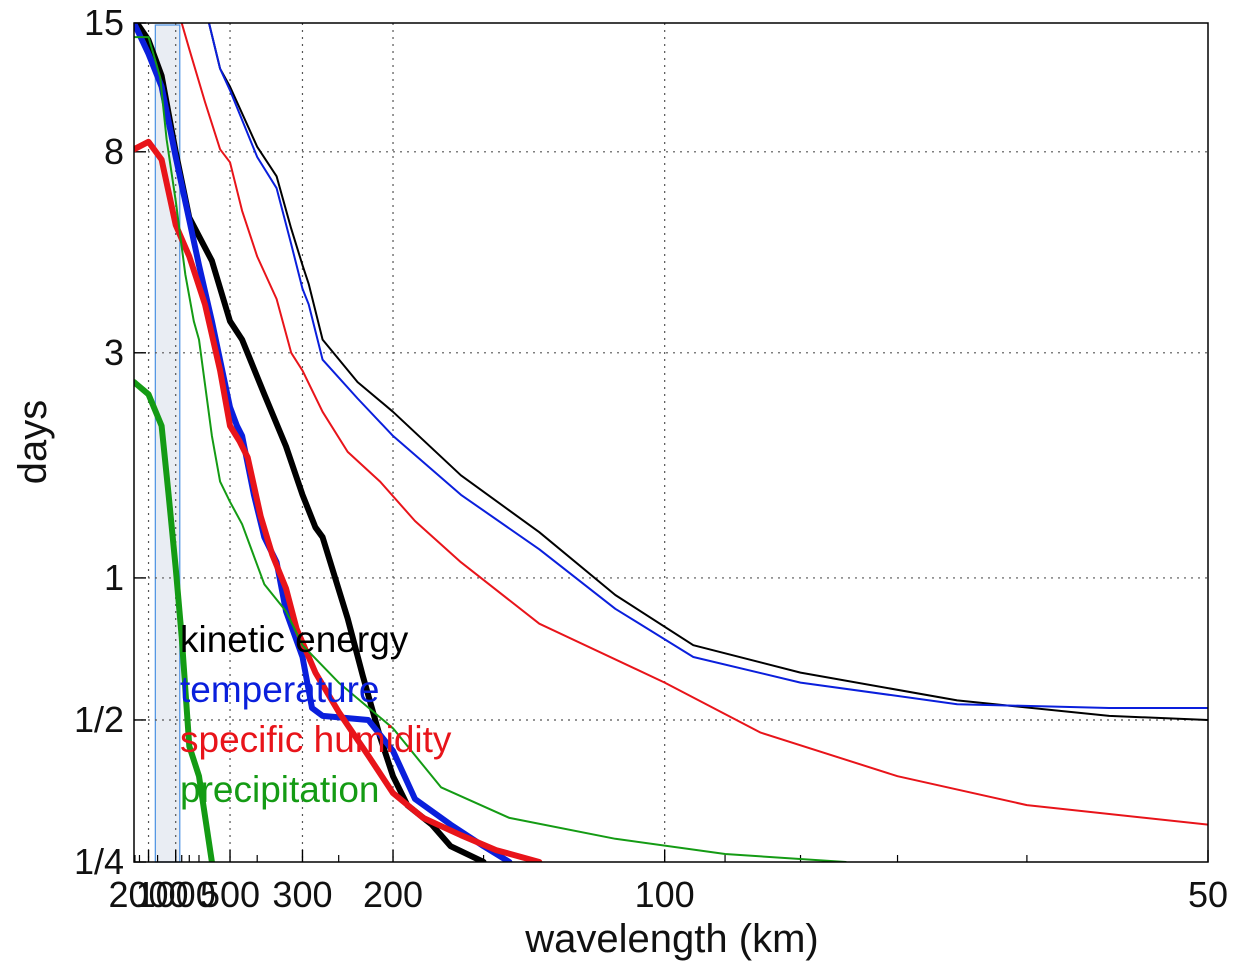 The height and width of the screenshot is (963, 1233). I want to click on y-tick-label: 8, so click(114, 151).